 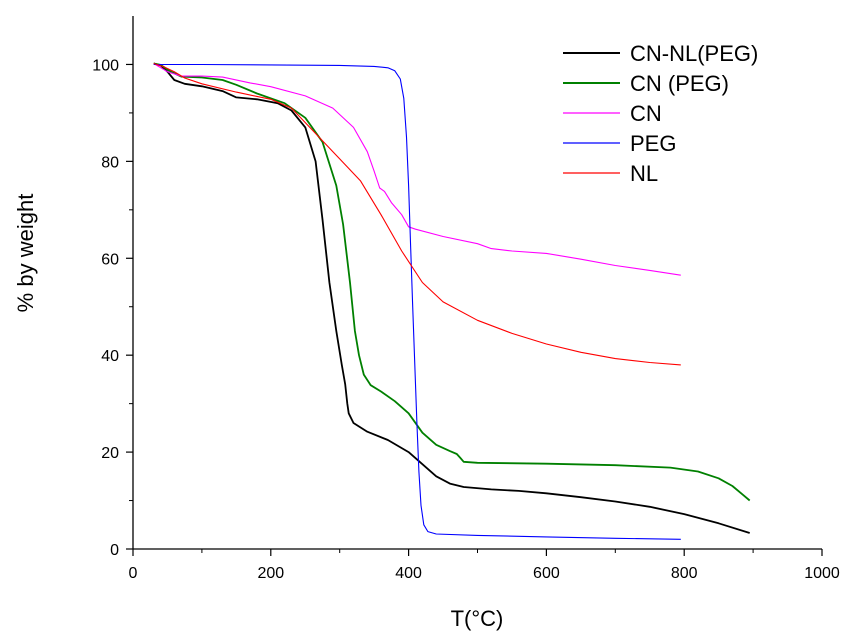 I want to click on x-tick-label: 0, so click(x=133, y=573).